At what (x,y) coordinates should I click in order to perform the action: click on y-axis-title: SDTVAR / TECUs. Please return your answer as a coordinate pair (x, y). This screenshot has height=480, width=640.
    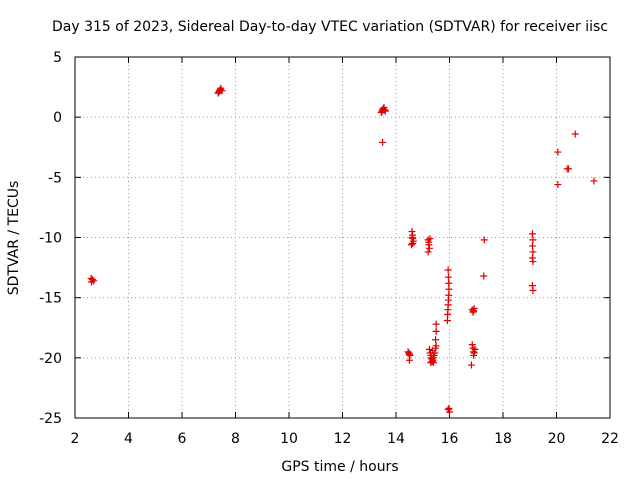
    Looking at the image, I should click on (14, 238).